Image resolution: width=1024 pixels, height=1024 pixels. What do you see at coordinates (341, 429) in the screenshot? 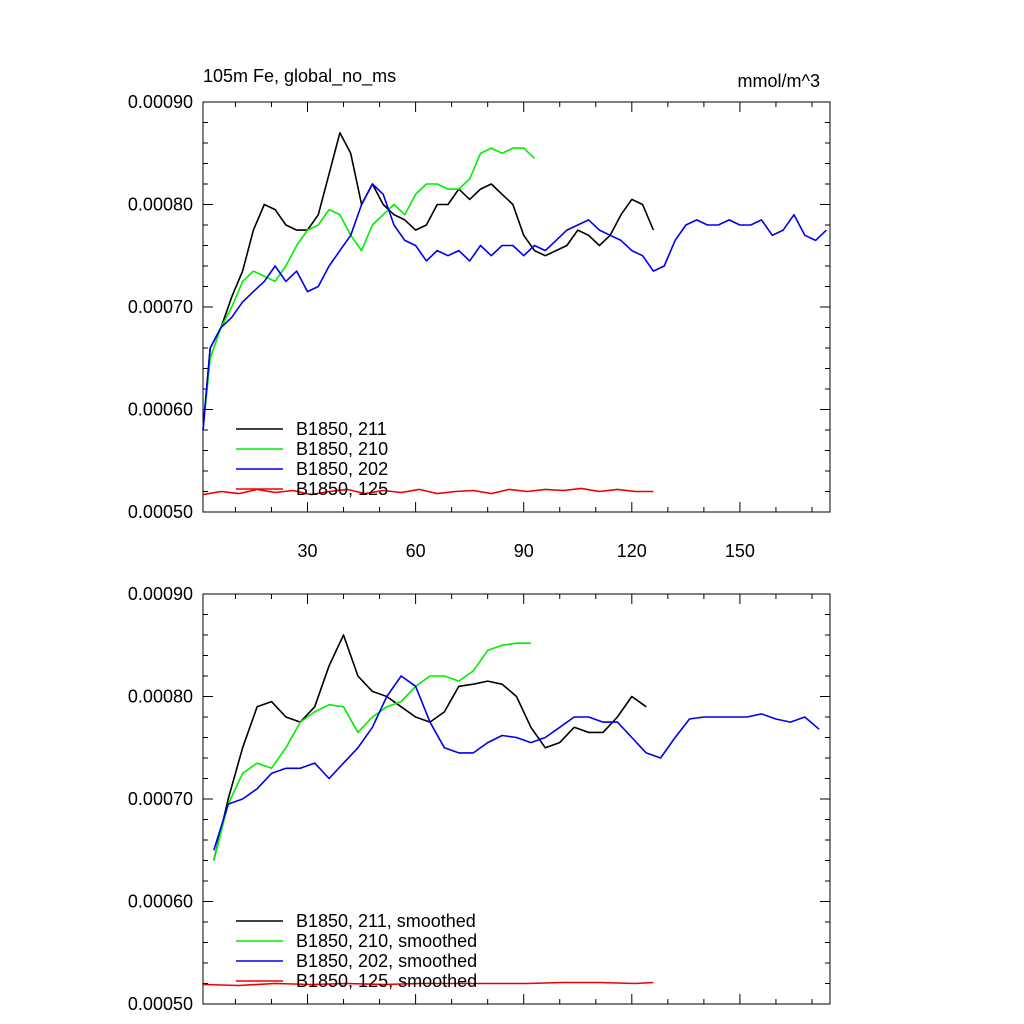
I see `legend-label: B1850, 211` at bounding box center [341, 429].